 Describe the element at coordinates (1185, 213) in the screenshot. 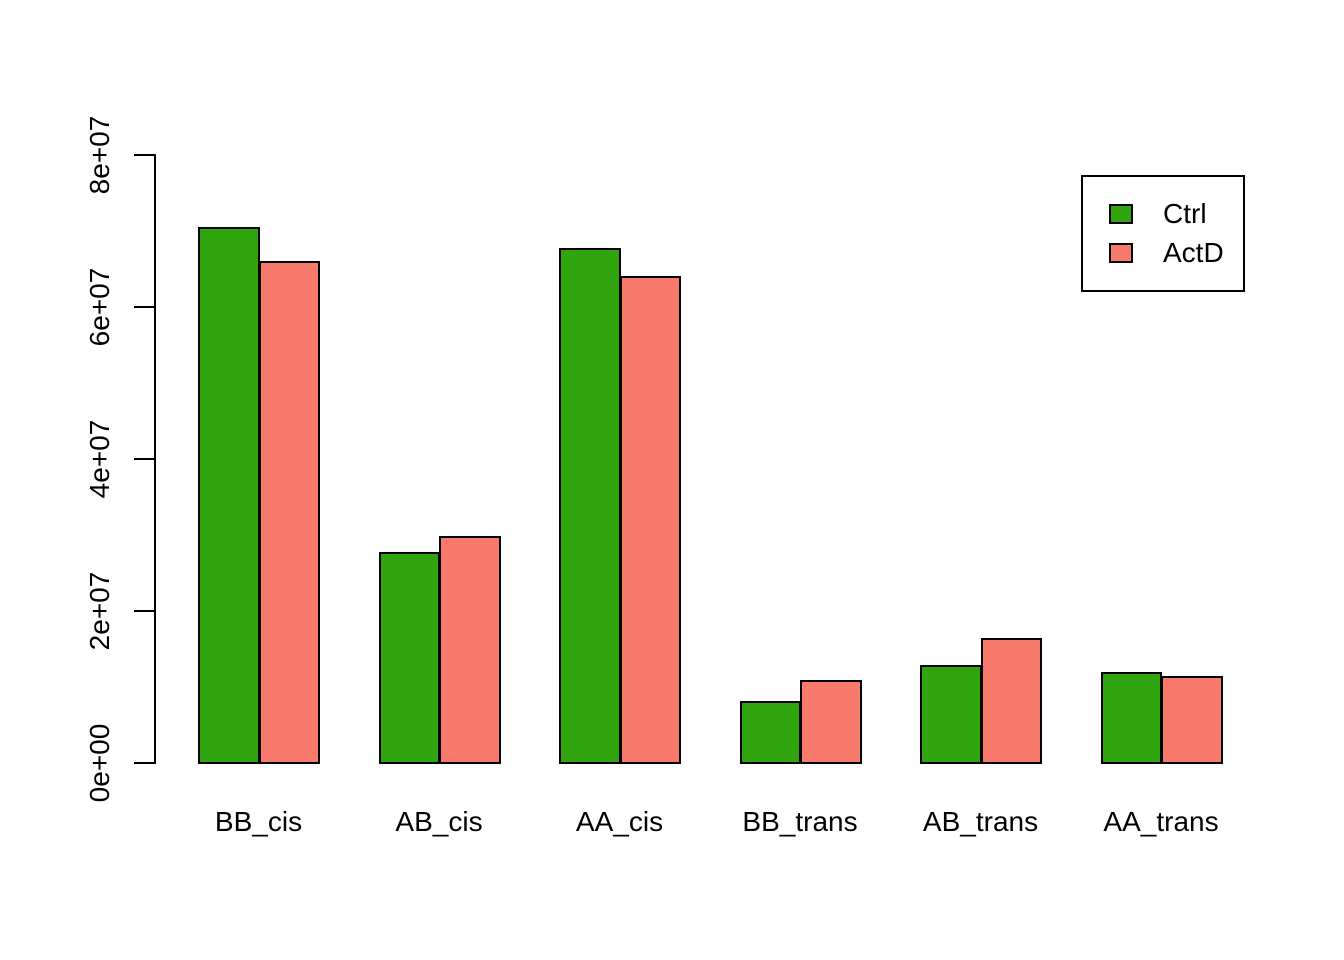

I see `legend-label-ctrl: Ctrl` at that location.